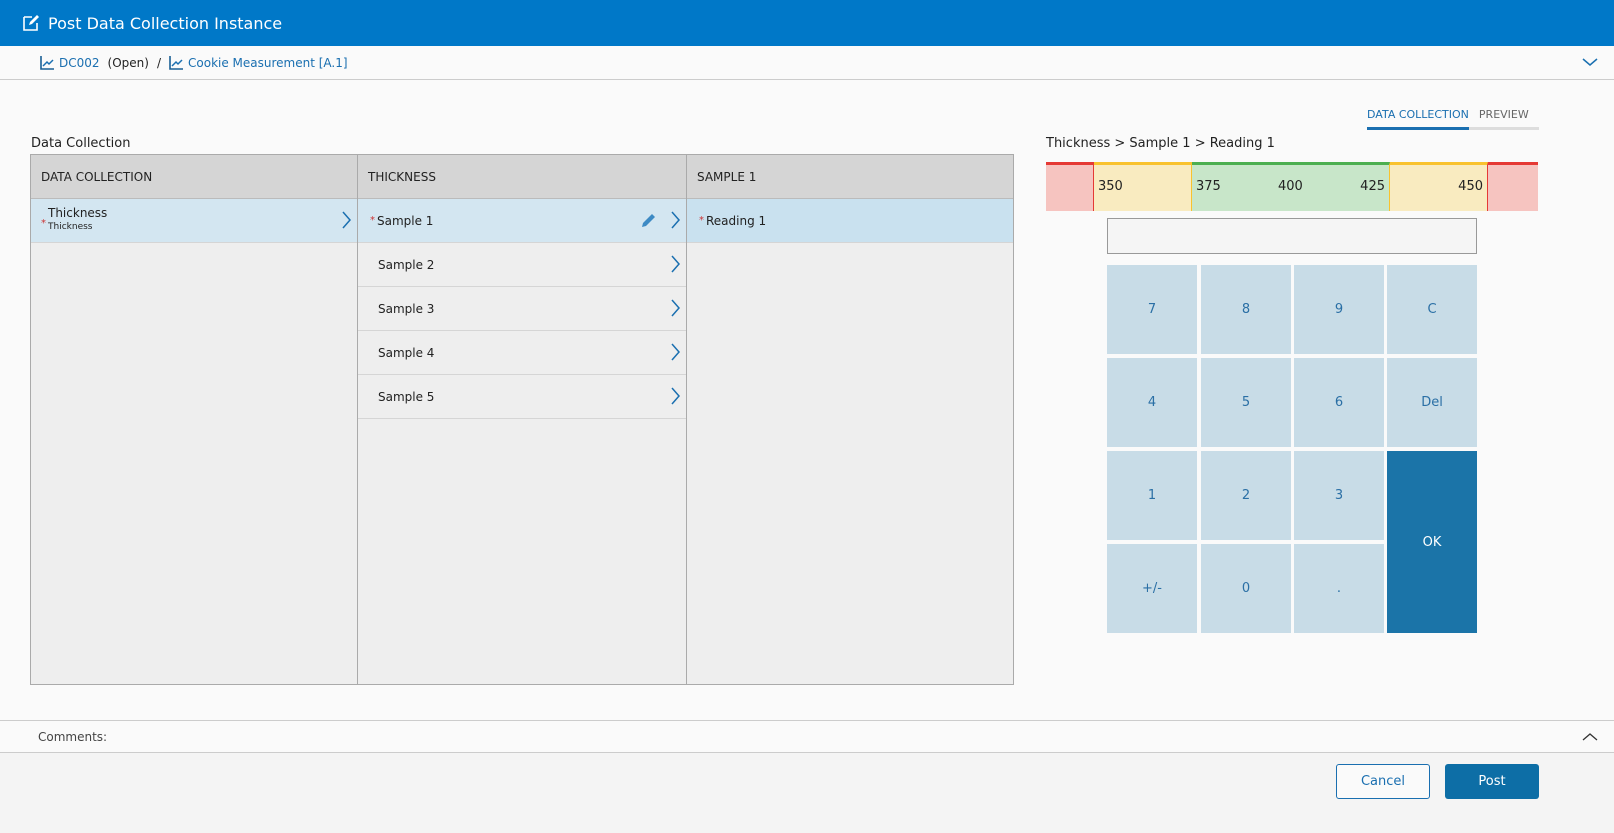 This screenshot has height=833, width=1614. I want to click on list-item-sample-5: Sample 5, so click(522, 397).